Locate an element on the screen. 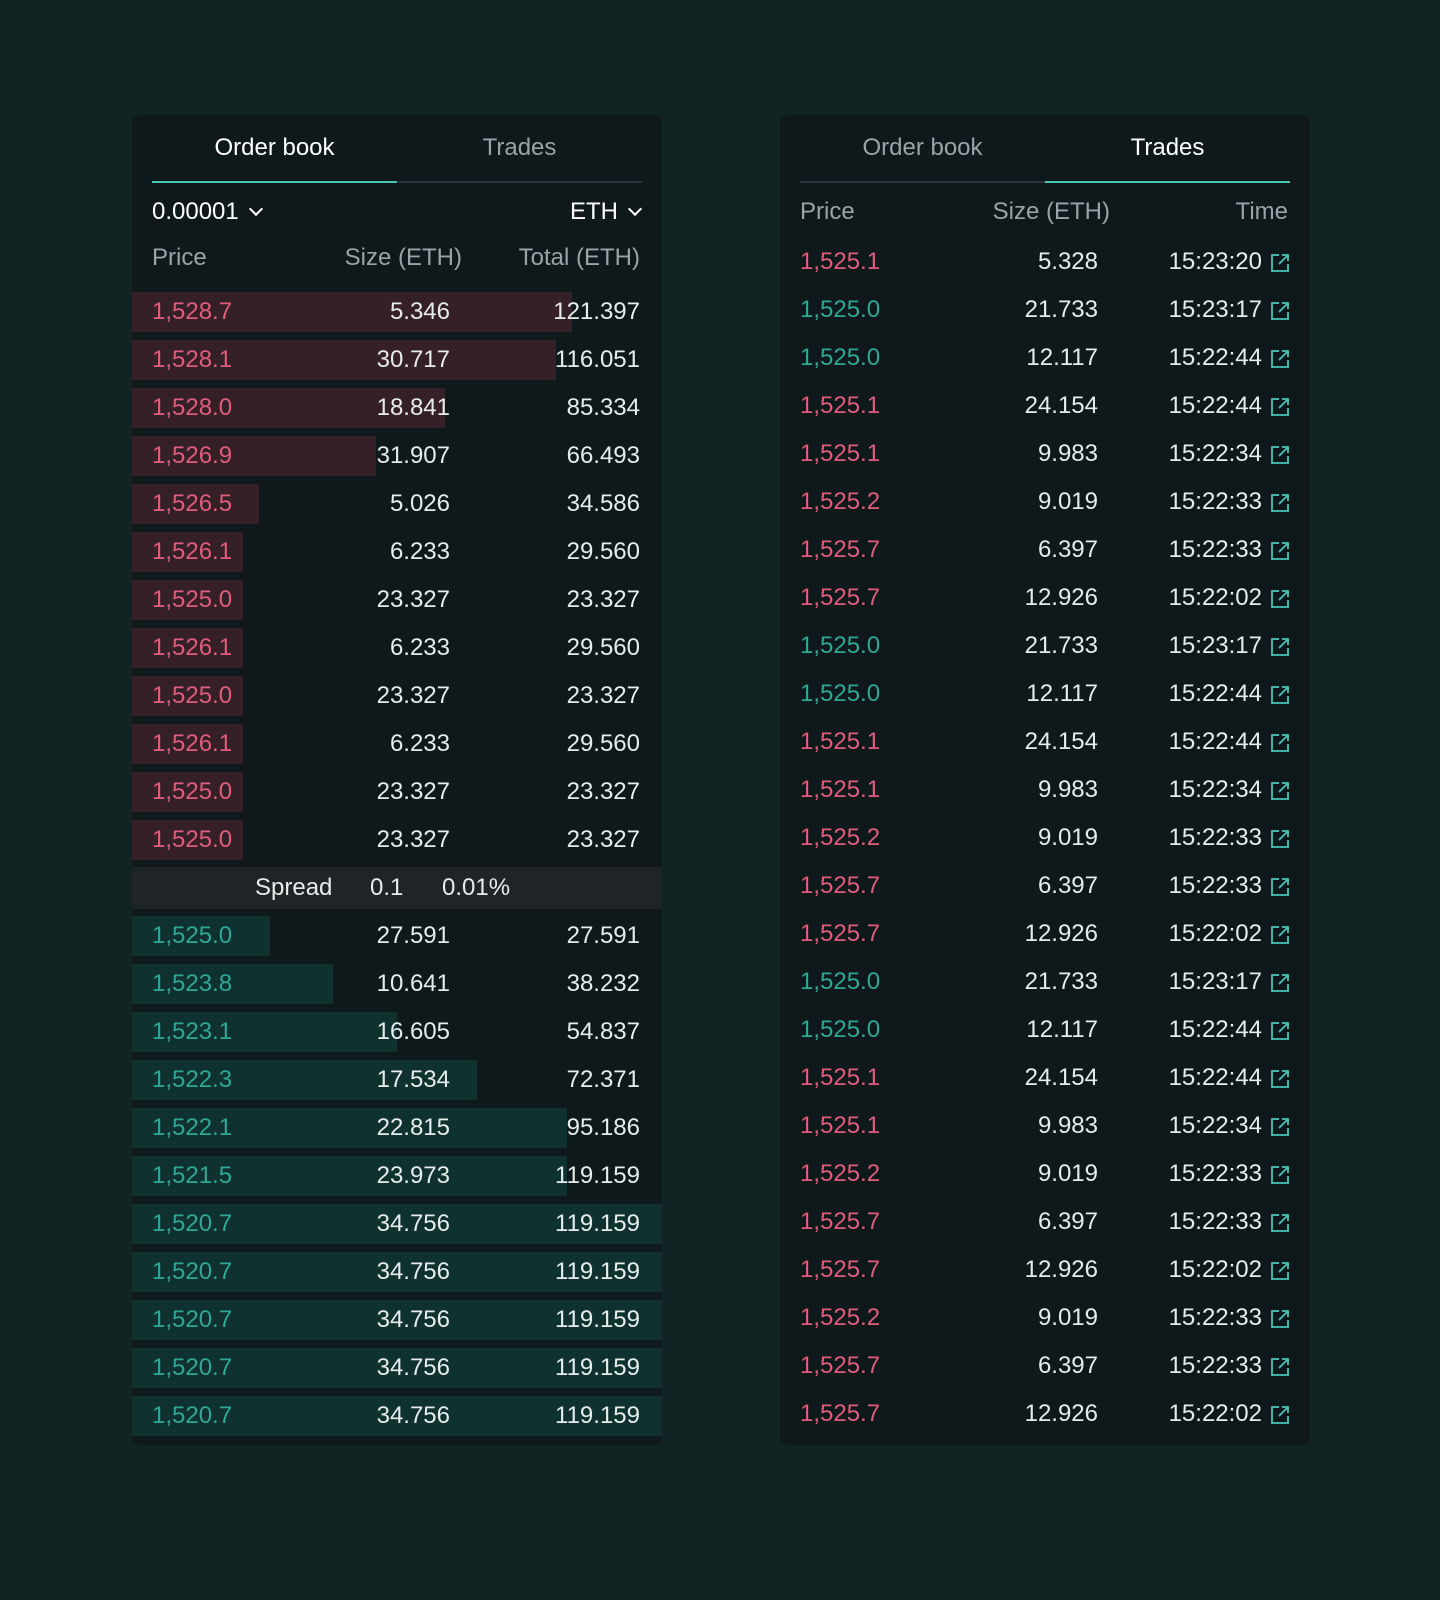  currency-value: ETH is located at coordinates (594, 211).